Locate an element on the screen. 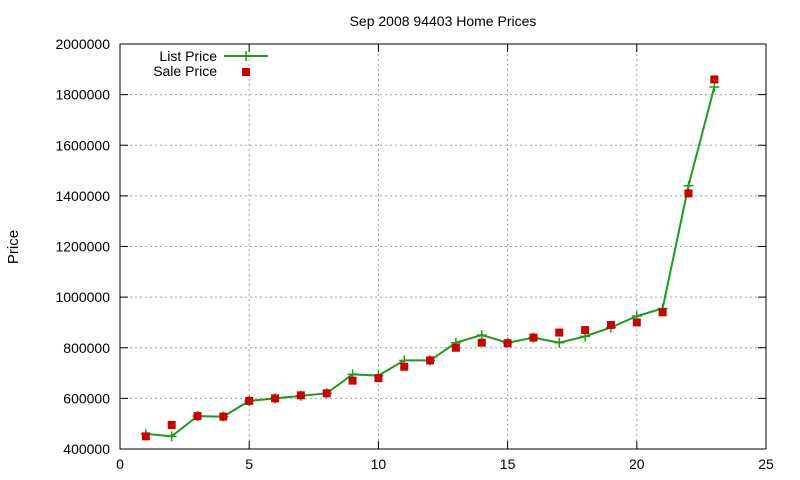  legend-marker-sale-price is located at coordinates (246, 72).